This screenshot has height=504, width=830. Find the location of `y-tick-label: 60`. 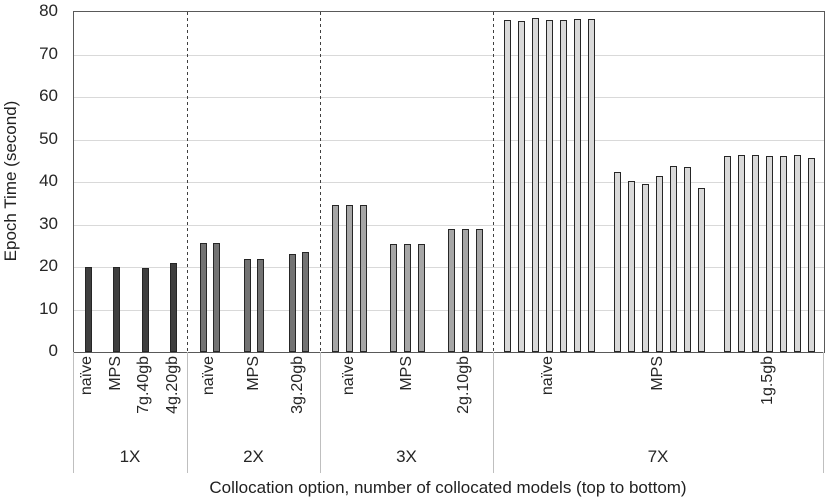

y-tick-label: 60 is located at coordinates (48, 95).